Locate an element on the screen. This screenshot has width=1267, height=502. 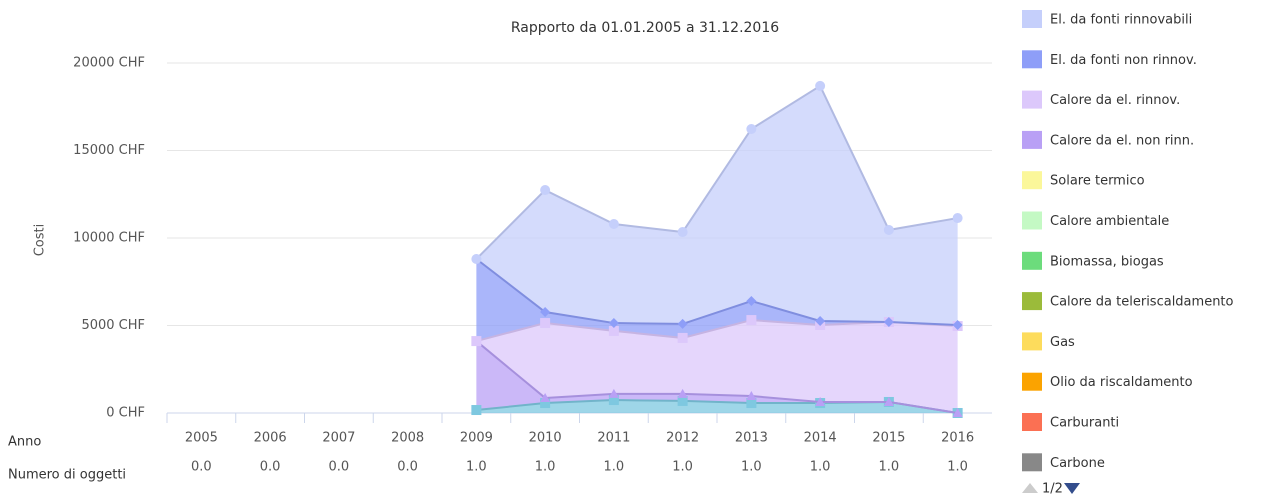
x-tick-label: 2010 is located at coordinates (545, 438).